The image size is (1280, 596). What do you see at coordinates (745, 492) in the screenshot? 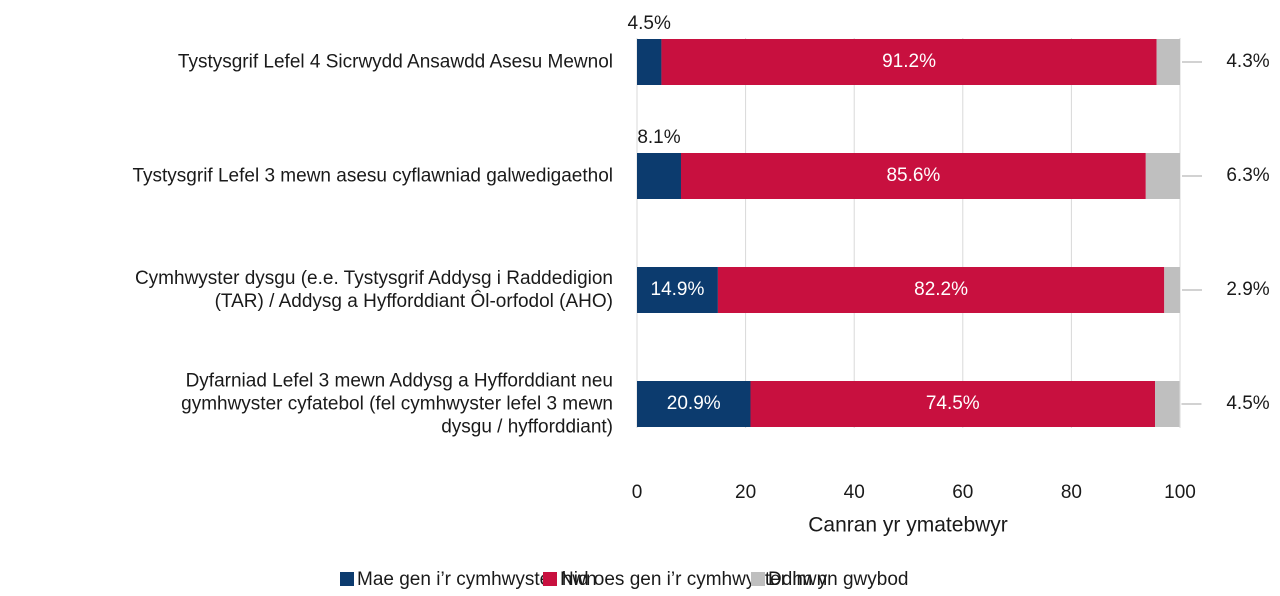
I see `x-tick-label: 20` at bounding box center [745, 492].